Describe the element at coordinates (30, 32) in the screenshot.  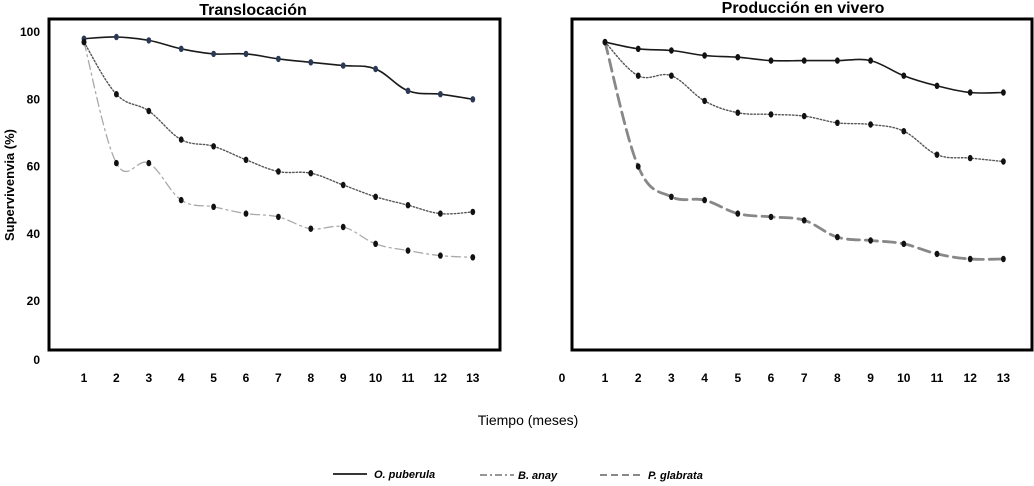
I see `y-tick-label: 100` at that location.